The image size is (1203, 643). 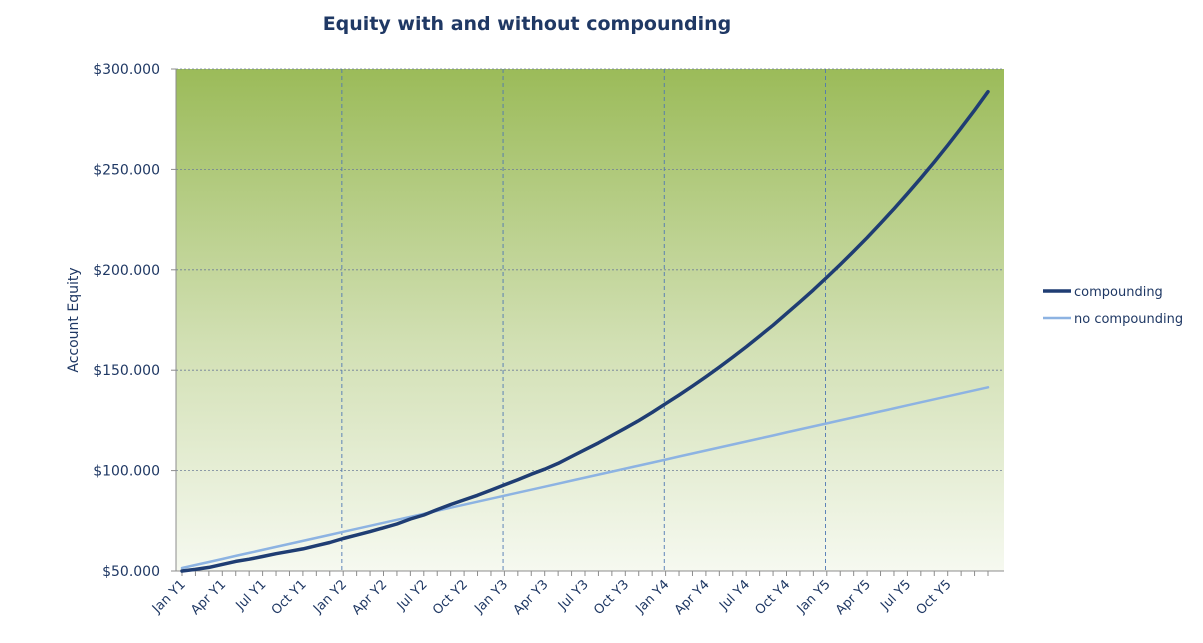 What do you see at coordinates (734, 595) in the screenshot?
I see `x-tick-label: Jul Y4` at bounding box center [734, 595].